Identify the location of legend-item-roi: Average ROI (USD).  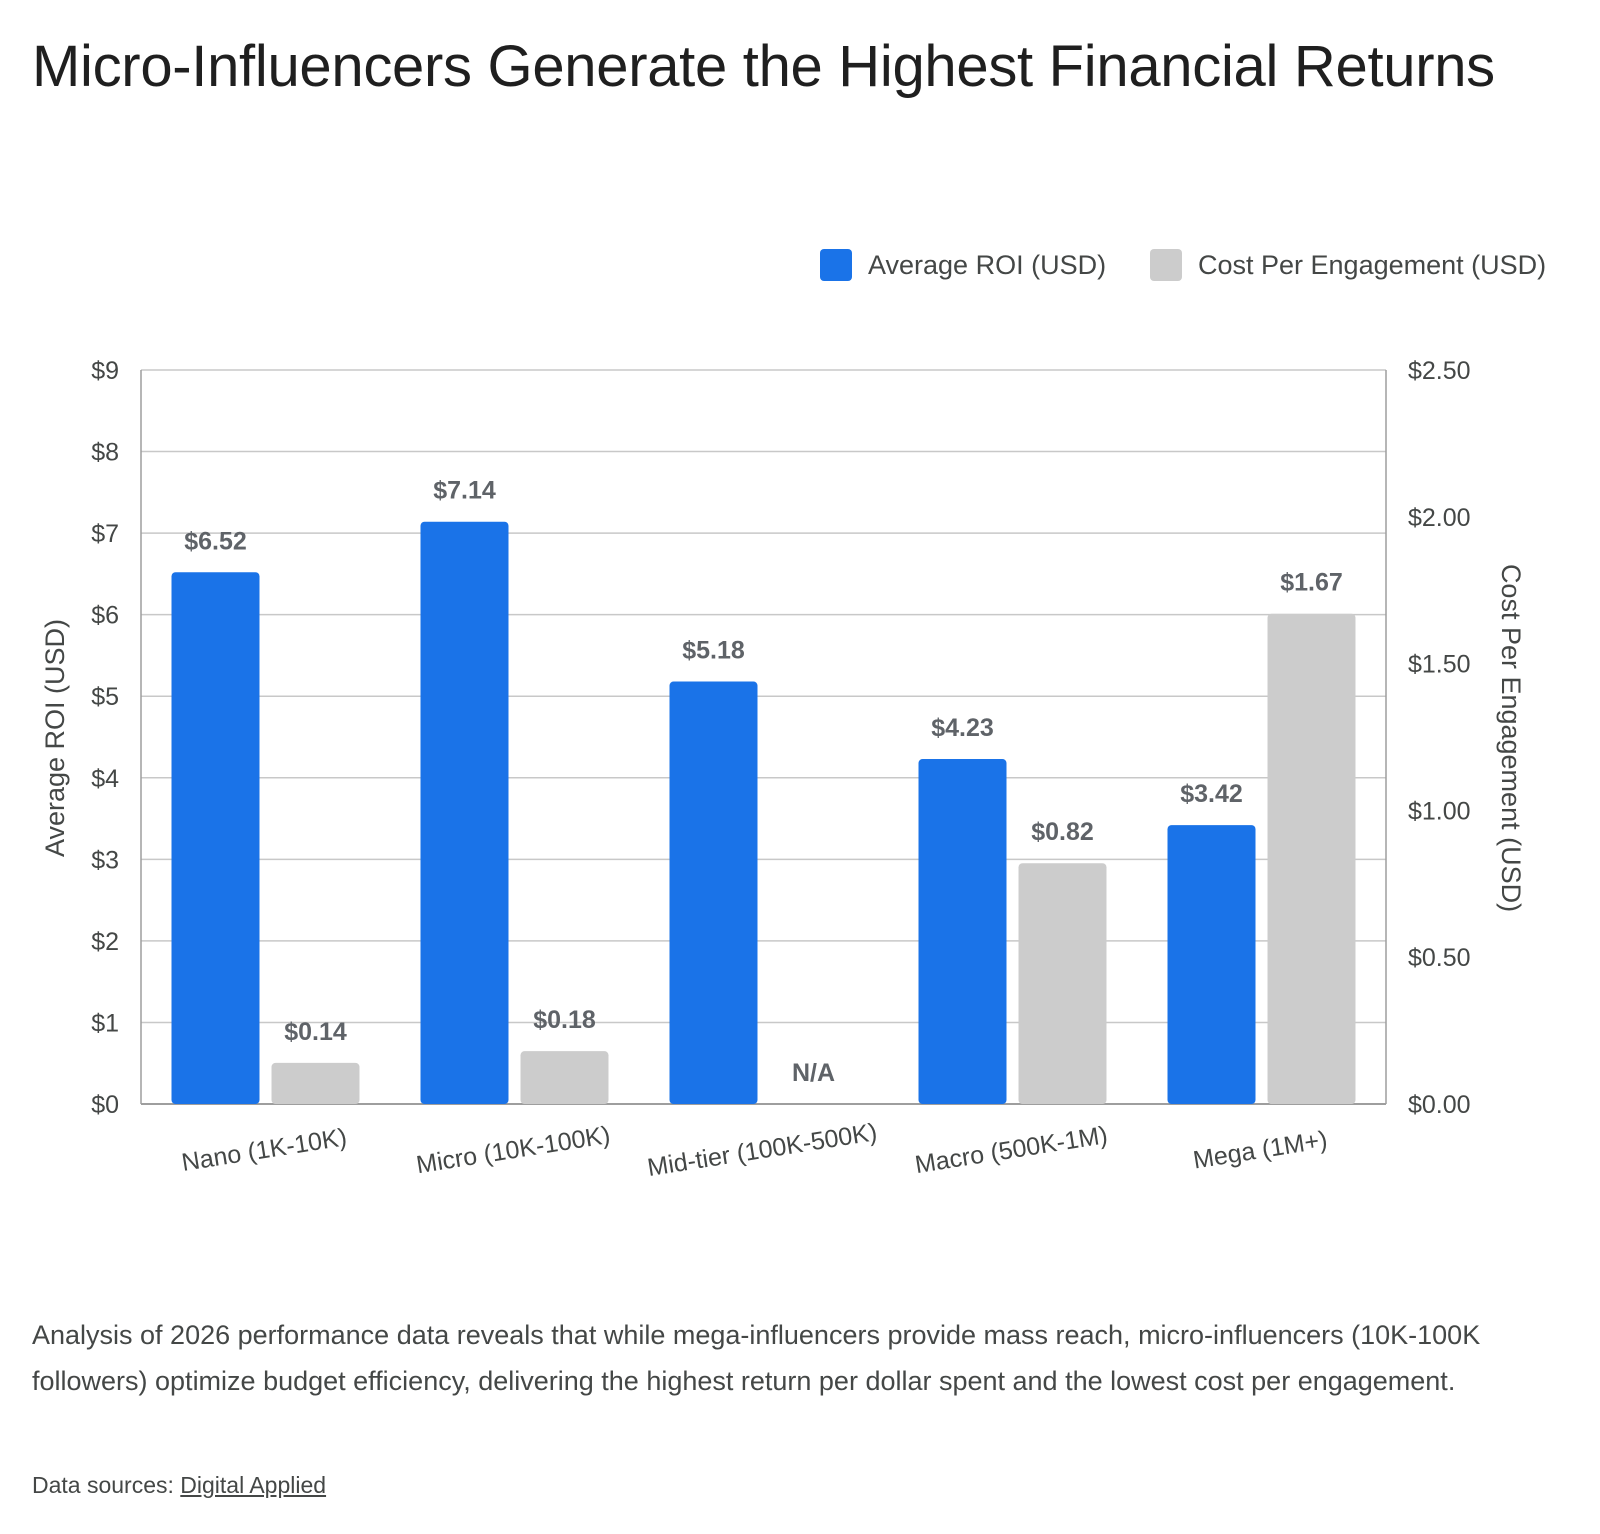
(963, 265).